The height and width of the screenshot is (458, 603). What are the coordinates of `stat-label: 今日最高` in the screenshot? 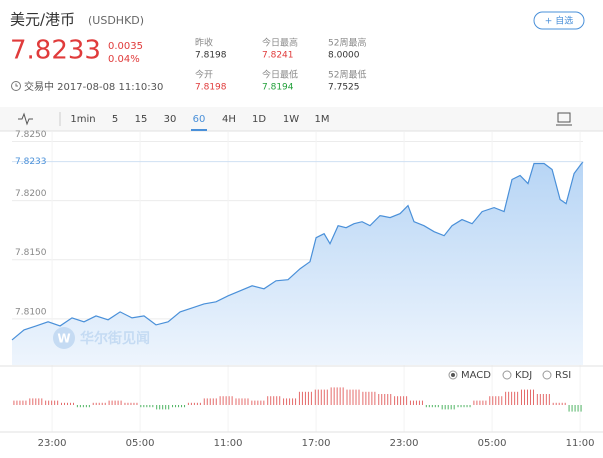 It's located at (280, 43).